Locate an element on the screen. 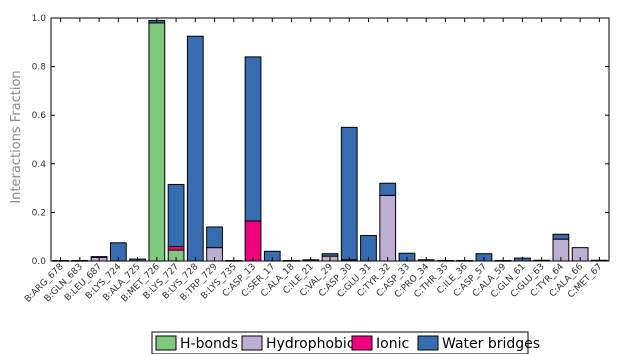  y-tick-label: 0.8 is located at coordinates (39, 68).